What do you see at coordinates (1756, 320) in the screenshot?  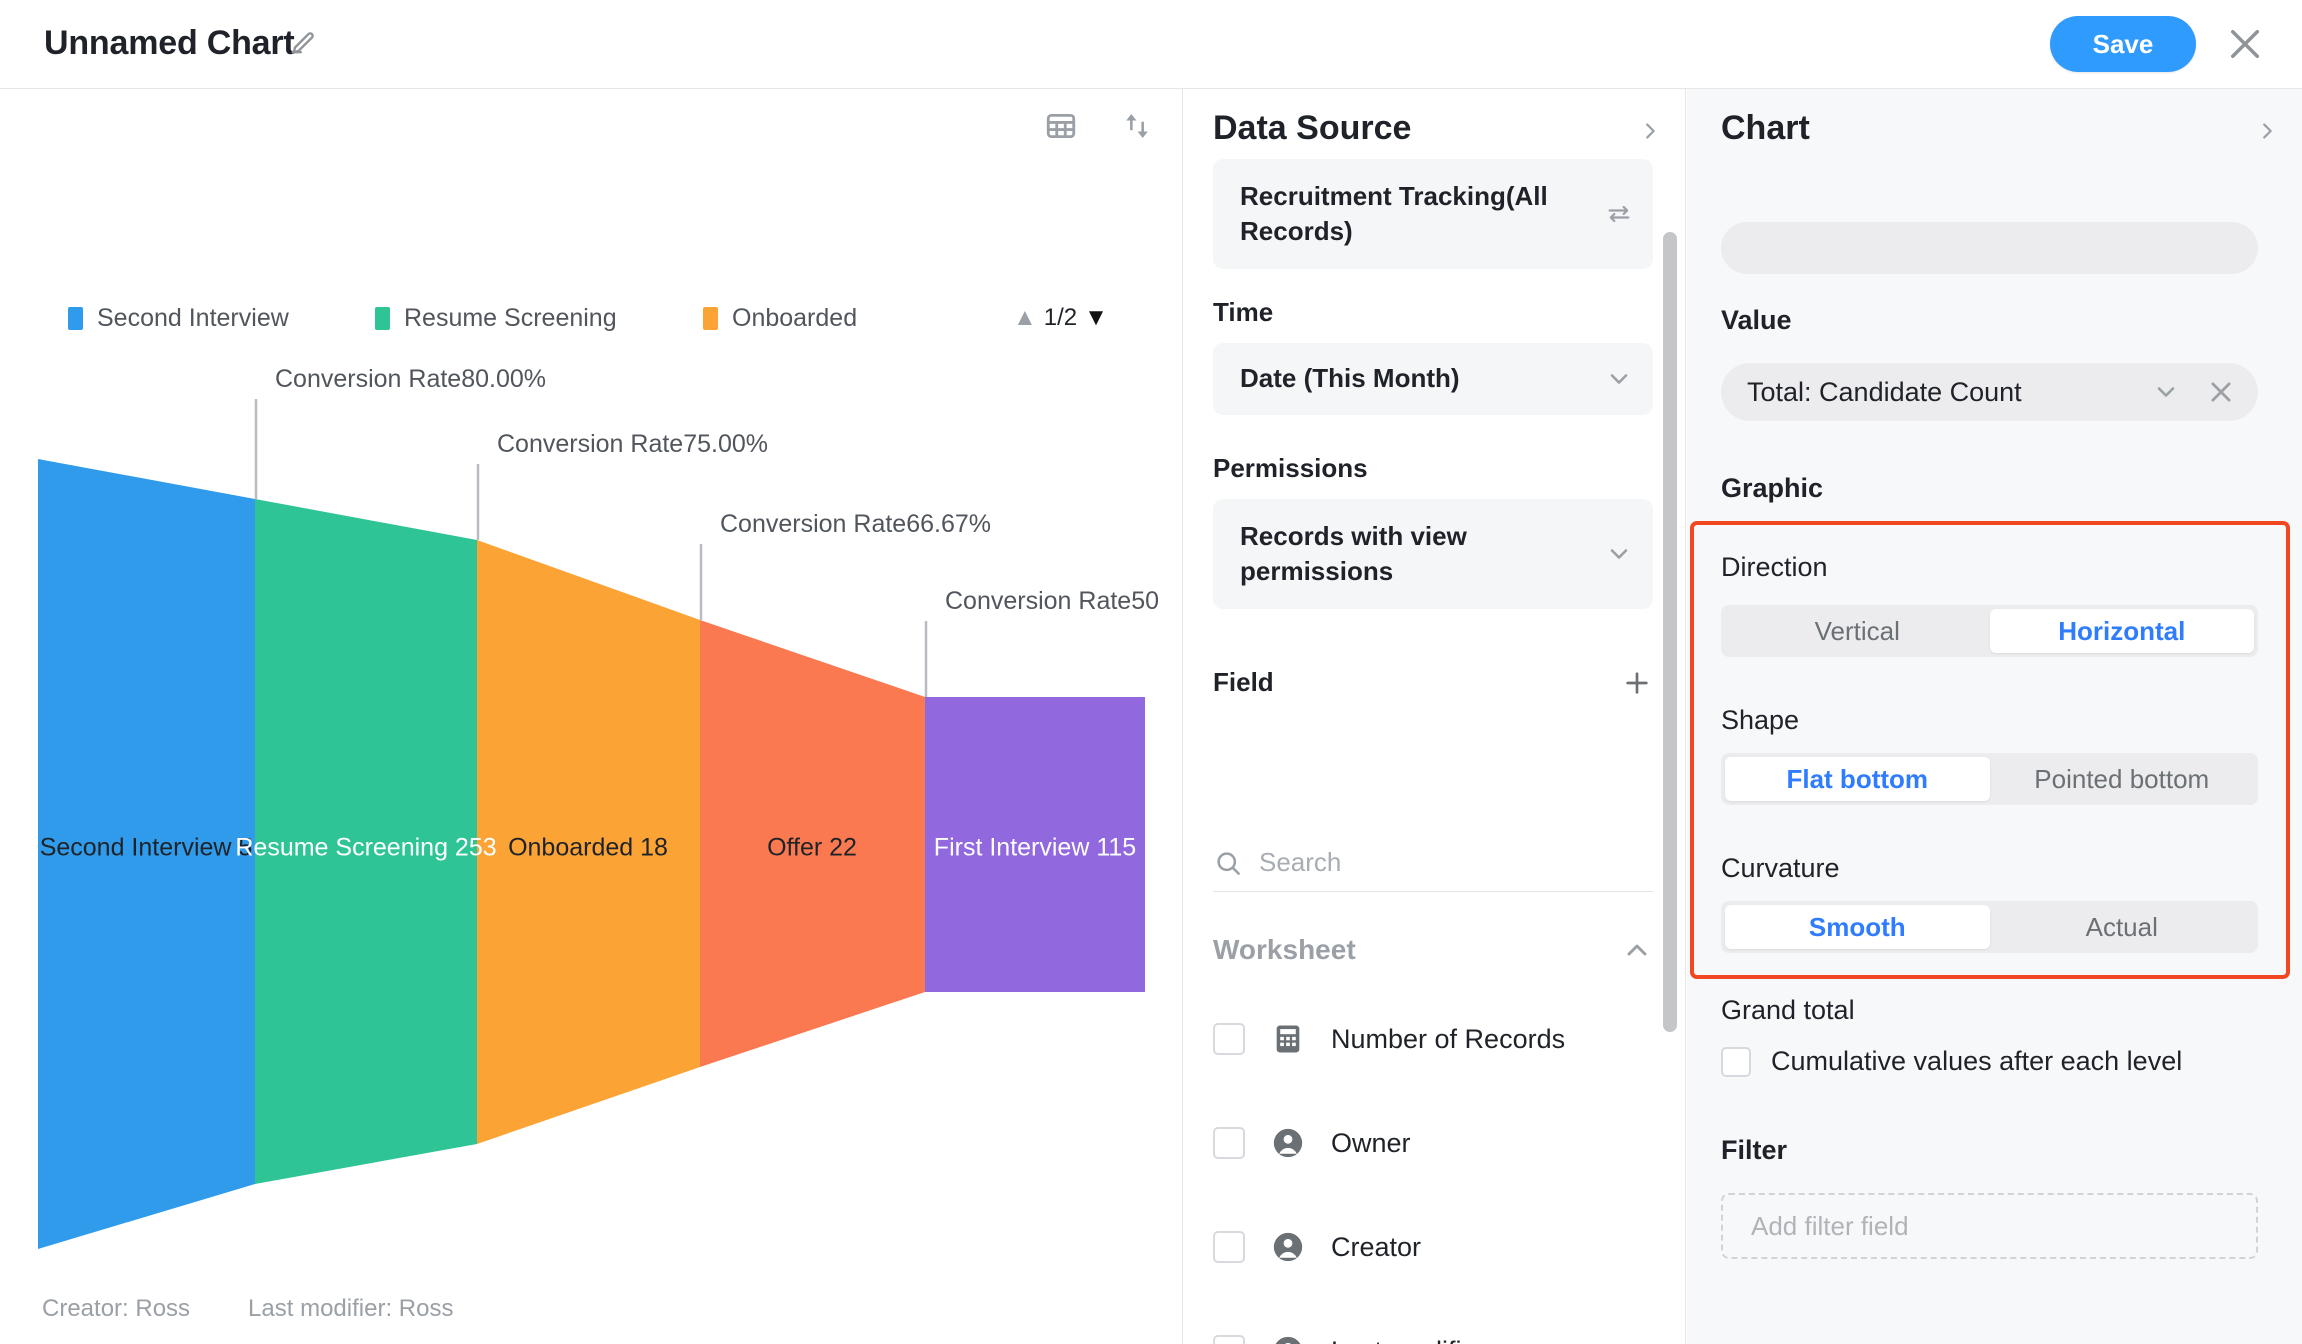 I see `value-section-label: Value` at bounding box center [1756, 320].